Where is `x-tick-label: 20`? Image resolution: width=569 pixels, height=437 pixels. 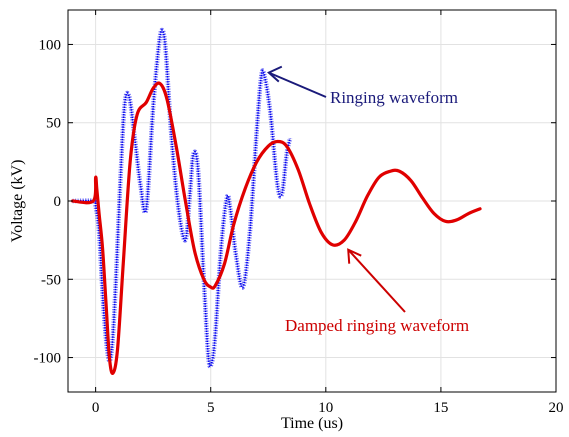 x-tick-label: 20 is located at coordinates (556, 408).